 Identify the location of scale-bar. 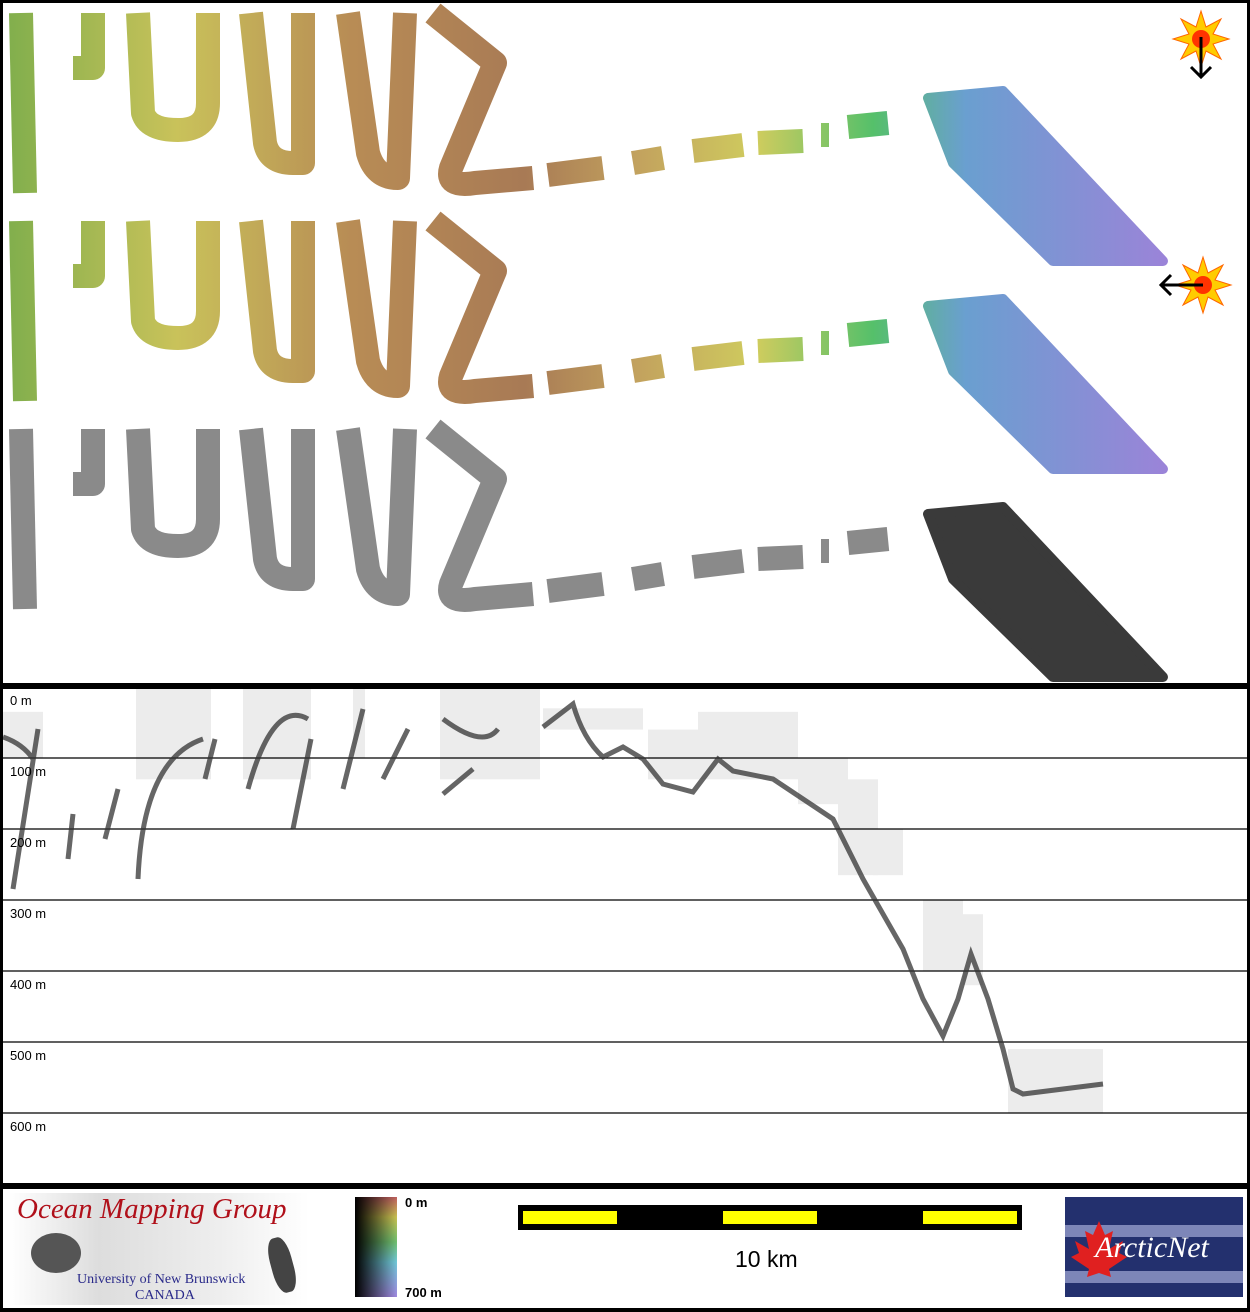
(770, 1217).